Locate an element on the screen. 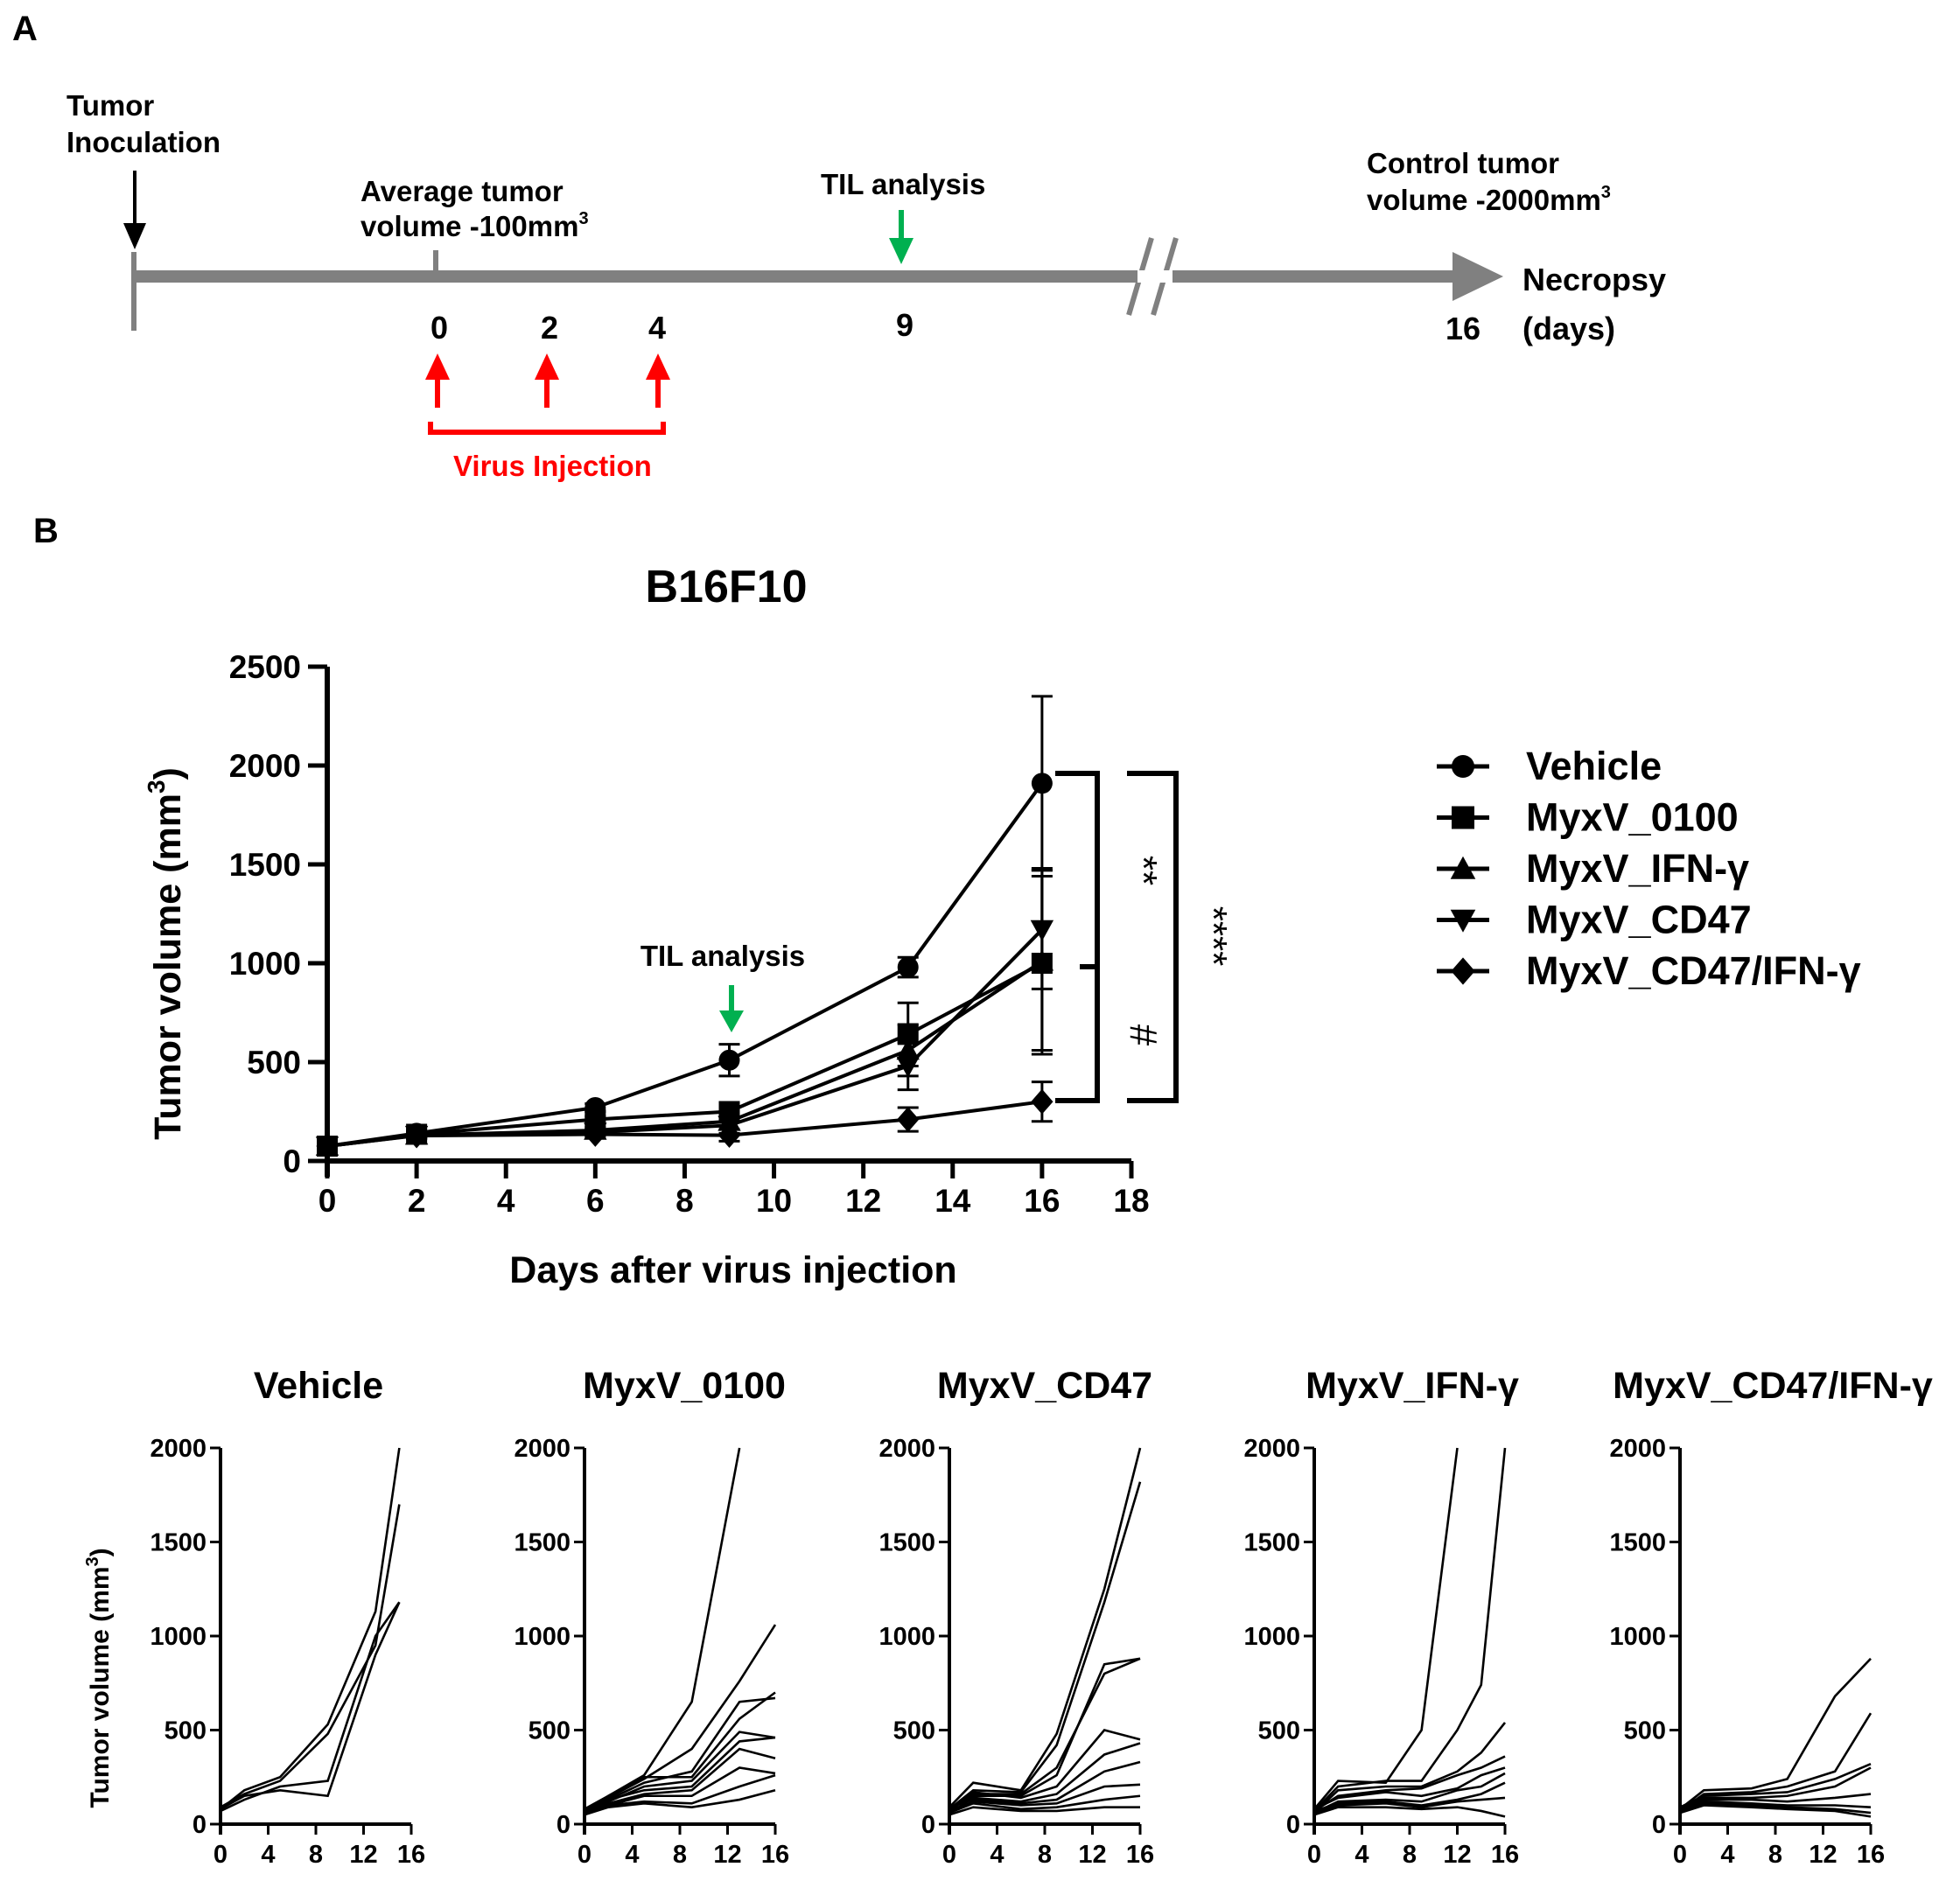  small-plot-3: MyxV_CD47 0 500 1000 1500 2000 0 4 8 12 16 is located at coordinates (1016, 1617).